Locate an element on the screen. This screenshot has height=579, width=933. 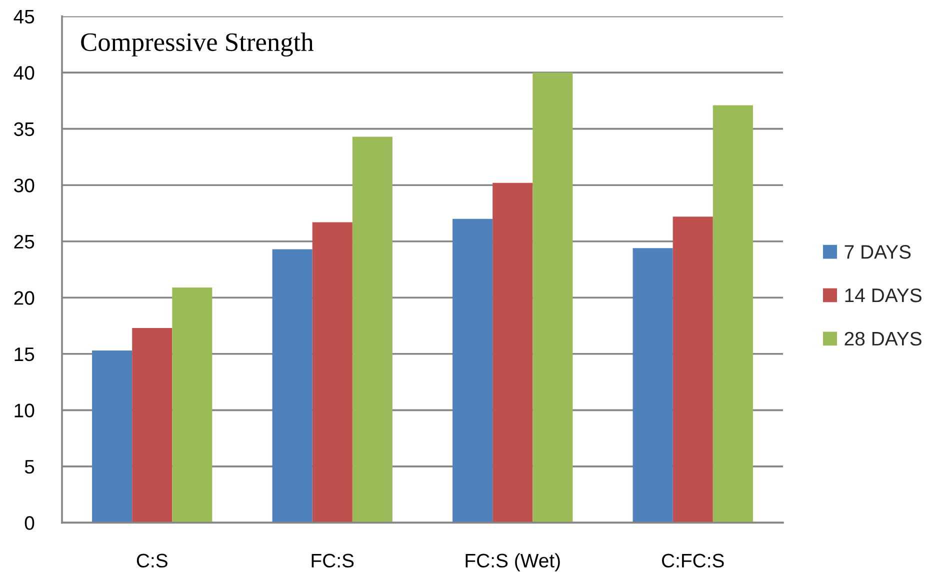
y-tick-label: 0 is located at coordinates (29, 523).